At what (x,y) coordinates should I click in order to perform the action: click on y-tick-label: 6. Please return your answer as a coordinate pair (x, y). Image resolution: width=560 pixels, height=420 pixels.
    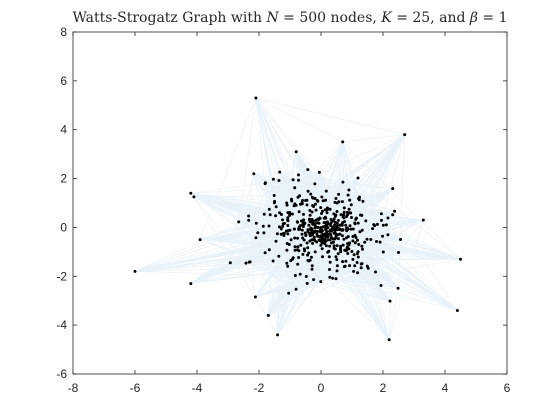
    Looking at the image, I should click on (63, 81).